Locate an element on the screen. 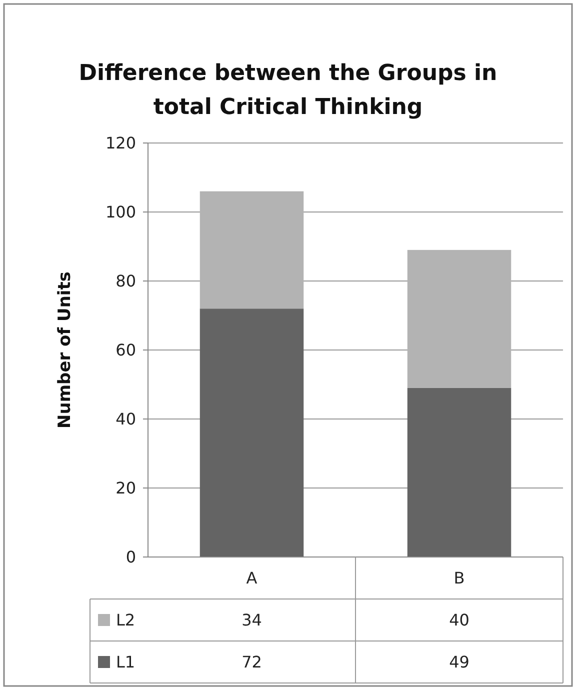 This screenshot has width=576, height=688. y-tick-label: 40 is located at coordinates (126, 419).